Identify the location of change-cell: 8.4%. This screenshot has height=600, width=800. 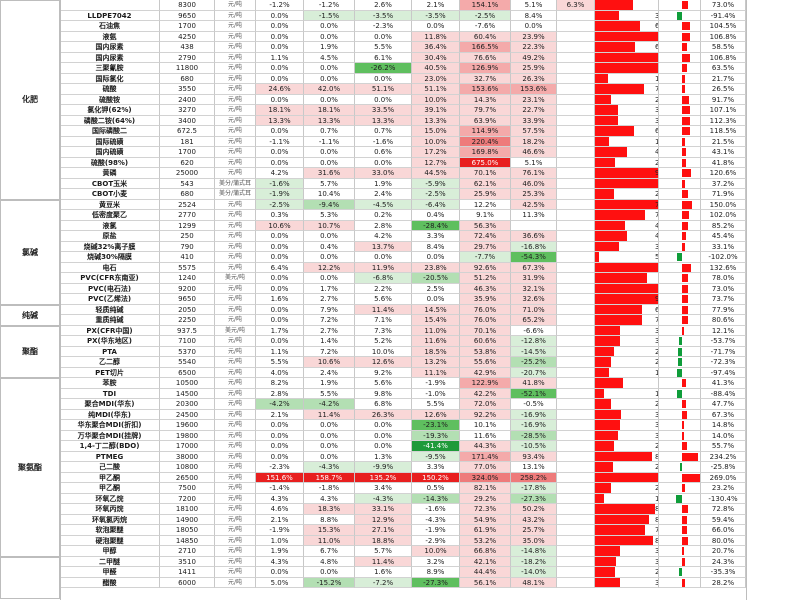
(534, 15).